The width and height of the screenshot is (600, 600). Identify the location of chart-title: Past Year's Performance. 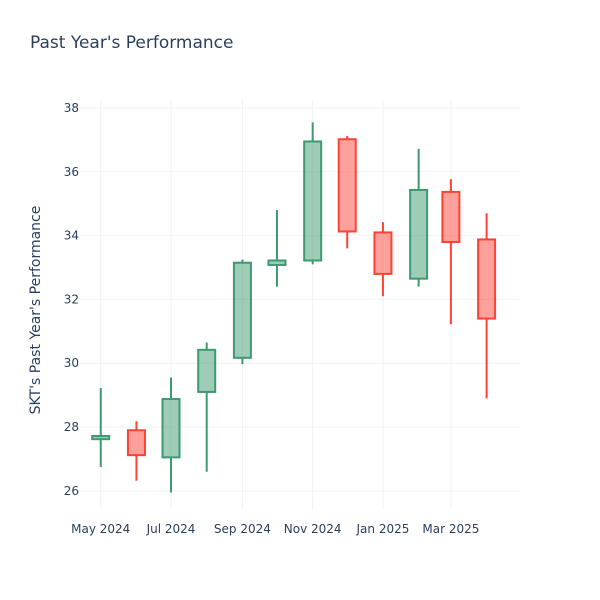
(132, 43).